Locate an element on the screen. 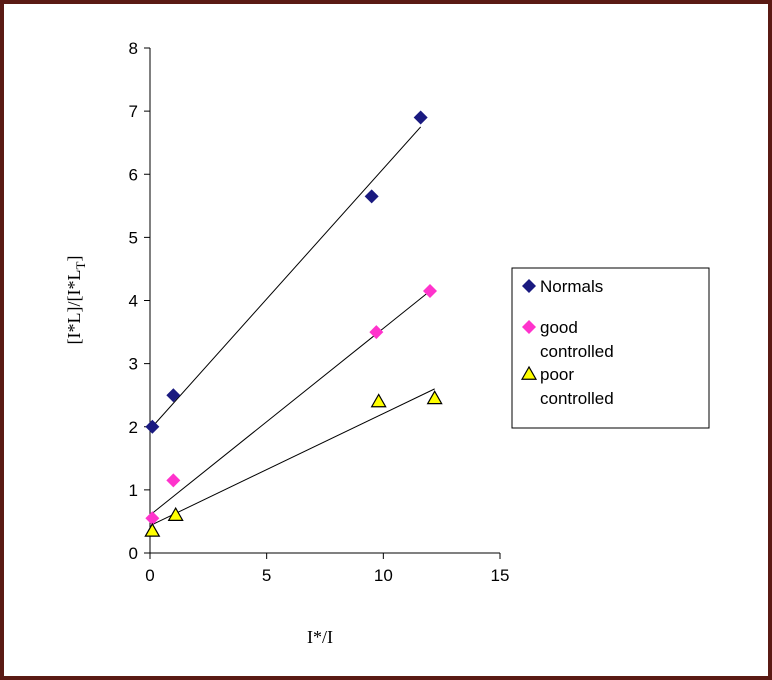 This screenshot has width=772, height=680. y-axis-title-part1: [I*L is located at coordinates (74, 328).